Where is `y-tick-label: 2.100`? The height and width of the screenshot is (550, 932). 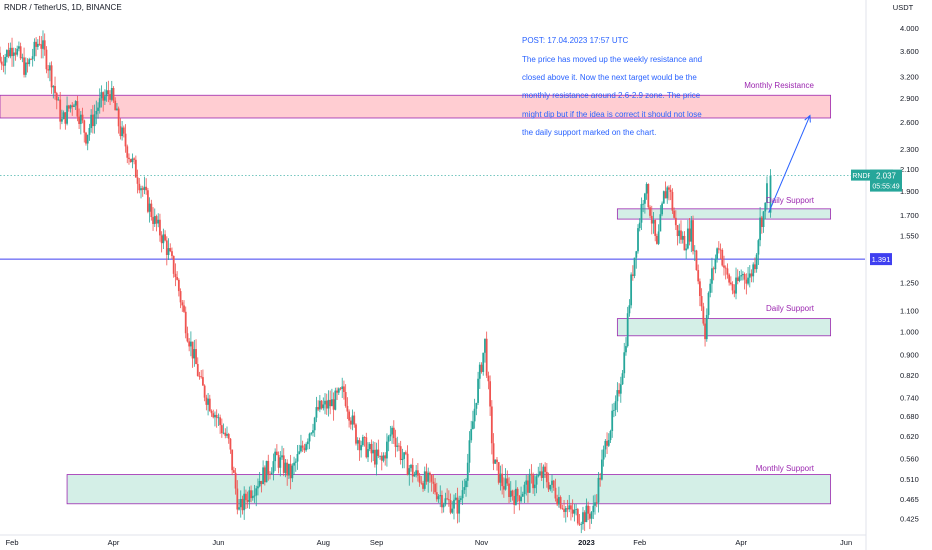
y-tick-label: 2.100 is located at coordinates (909, 169).